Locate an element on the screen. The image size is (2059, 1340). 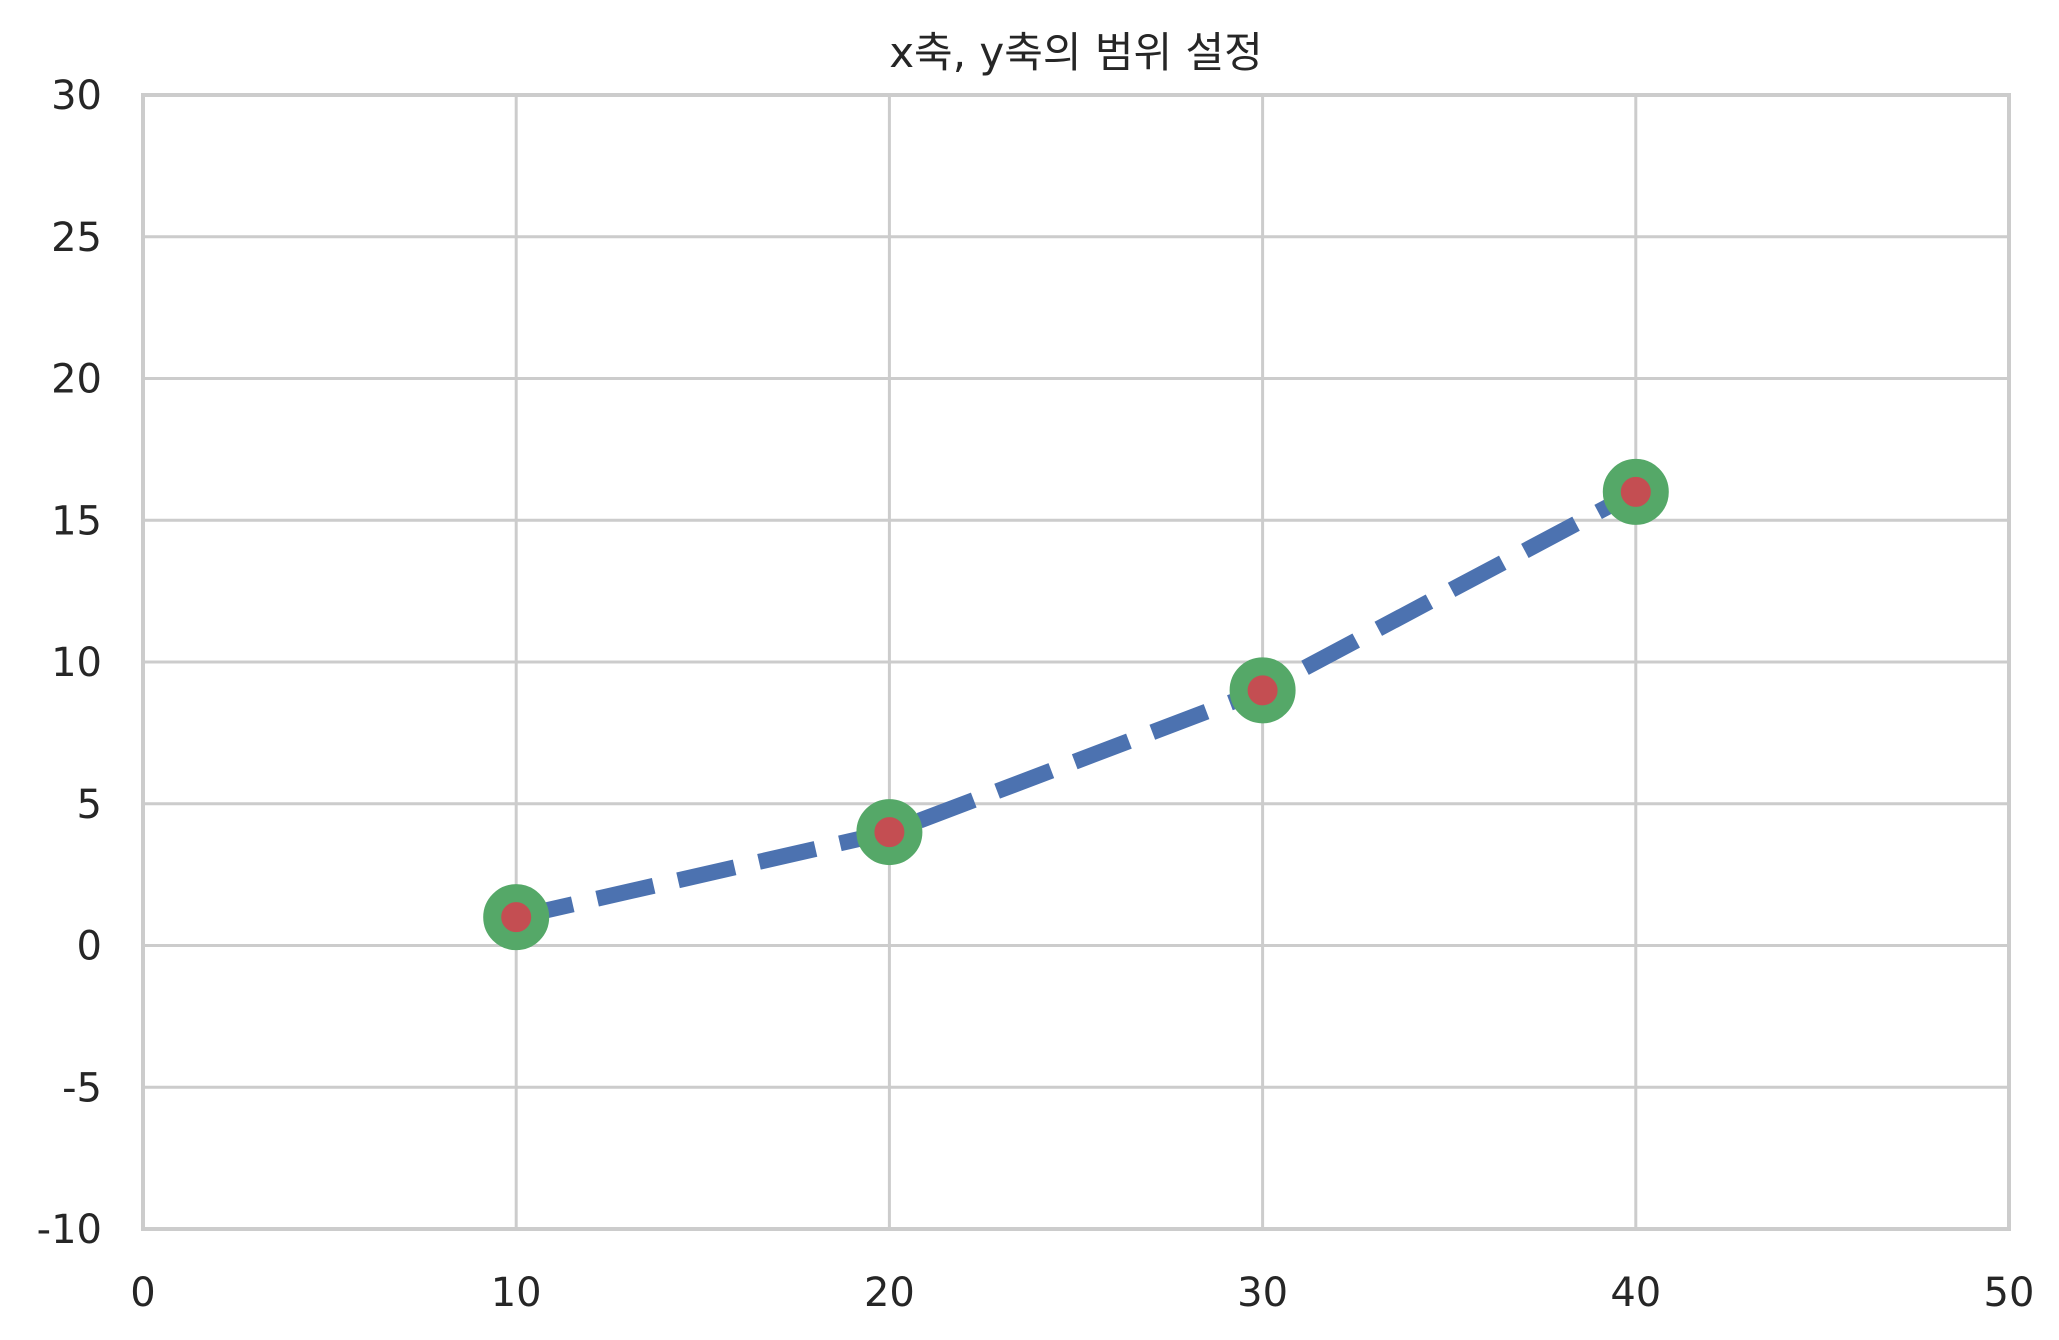
x-tick-label: 40 is located at coordinates (1635, 1293).